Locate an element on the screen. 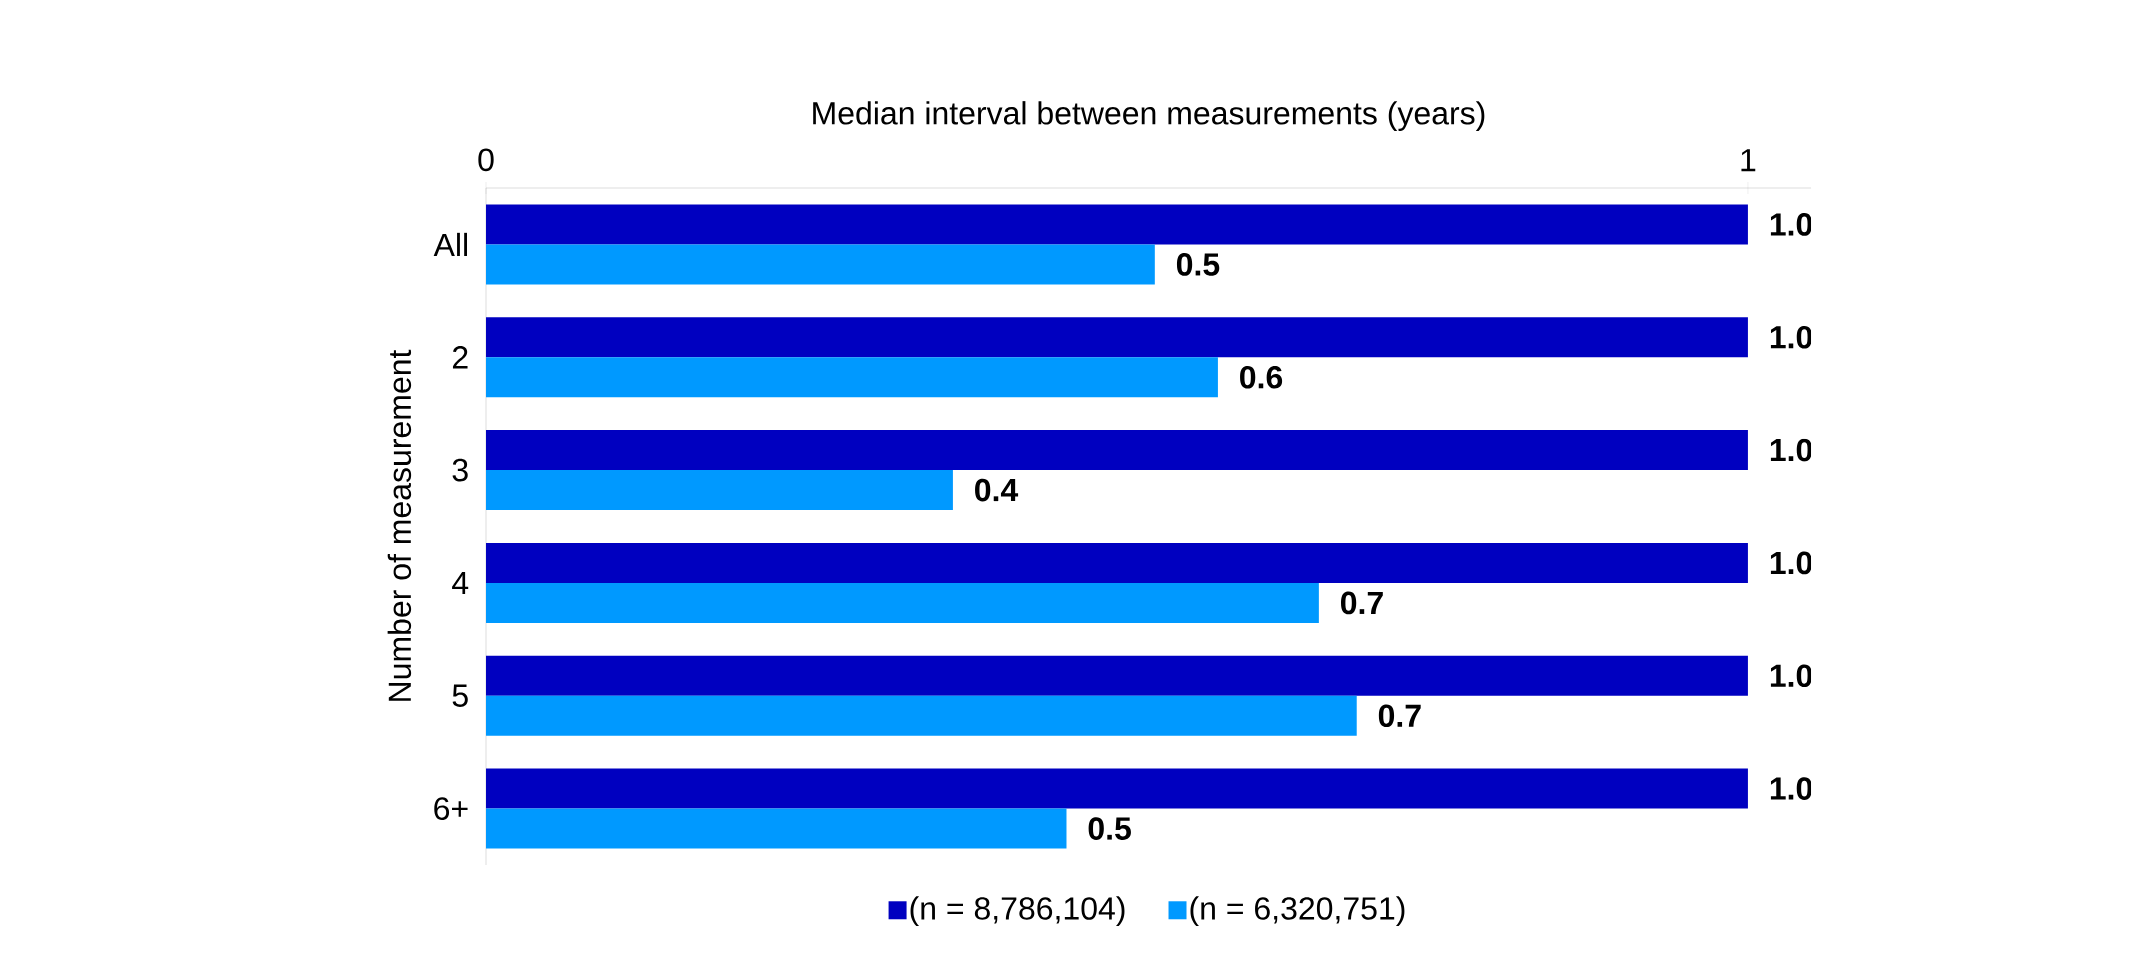 This screenshot has width=2146, height=969. y-tick-label: 4 is located at coordinates (460, 582).